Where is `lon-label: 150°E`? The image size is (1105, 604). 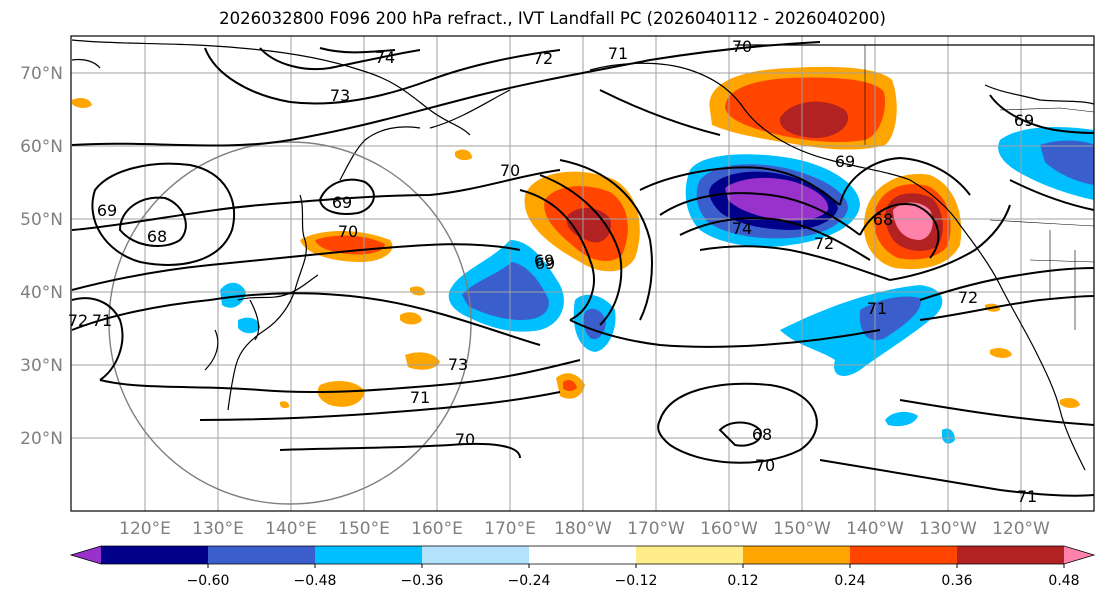
lon-label: 150°E is located at coordinates (364, 529).